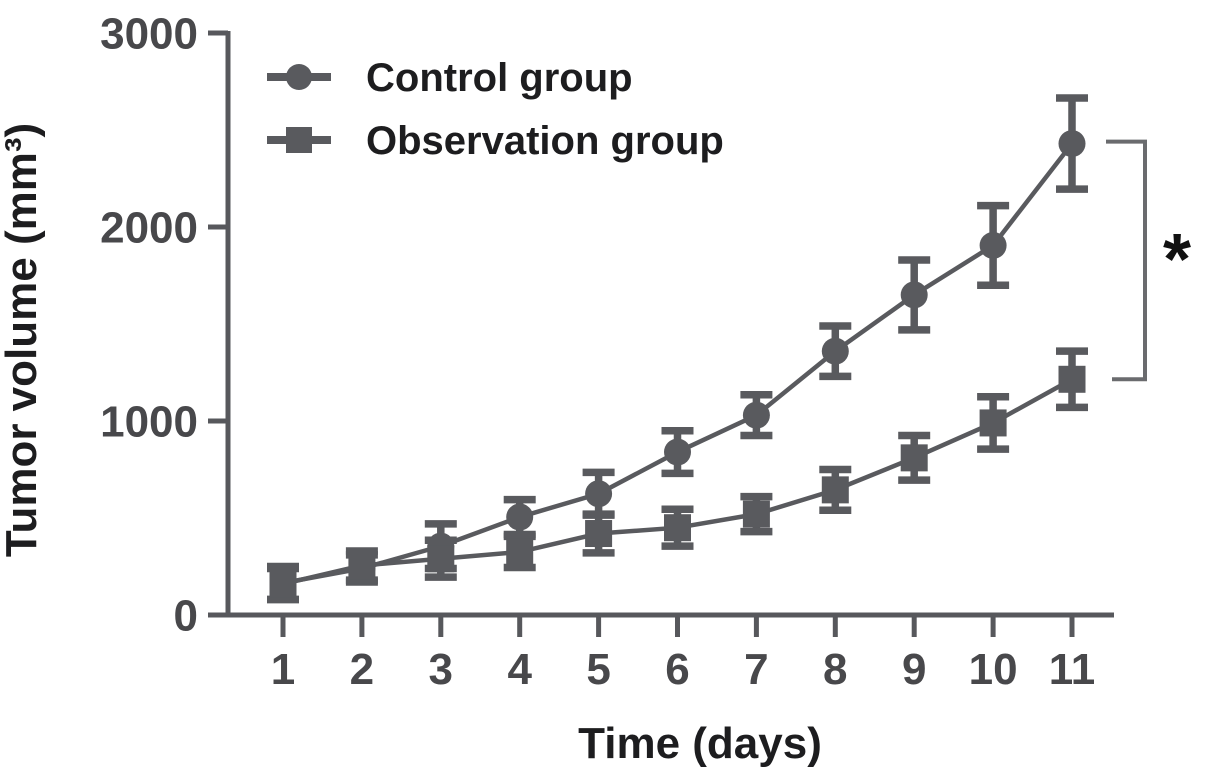 This screenshot has width=1205, height=782. I want to click on legend-square-icon, so click(299, 140).